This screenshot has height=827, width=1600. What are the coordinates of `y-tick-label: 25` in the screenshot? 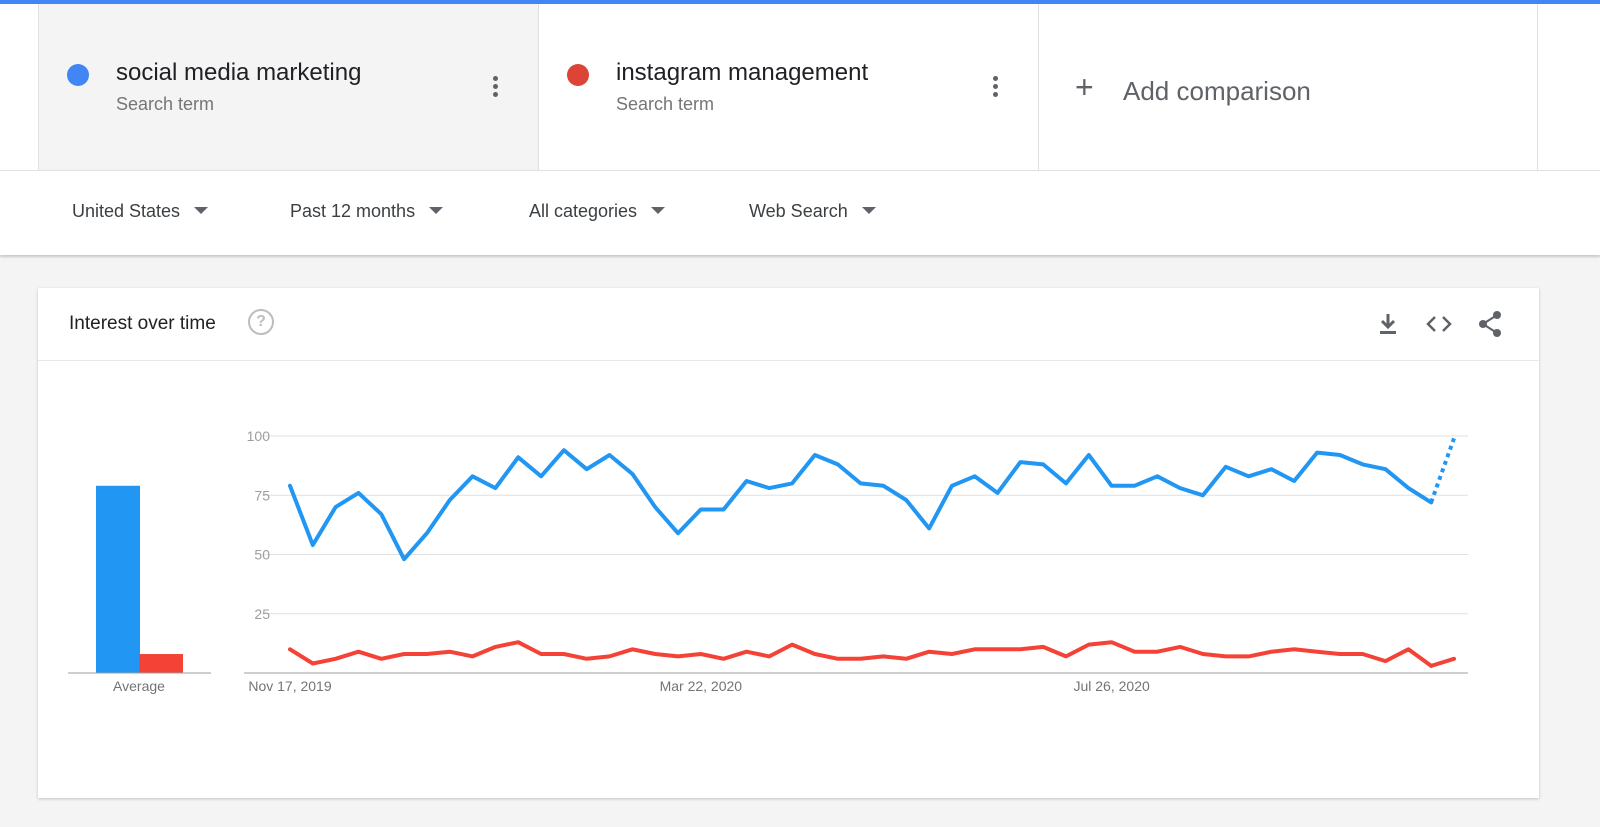 It's located at (262, 614).